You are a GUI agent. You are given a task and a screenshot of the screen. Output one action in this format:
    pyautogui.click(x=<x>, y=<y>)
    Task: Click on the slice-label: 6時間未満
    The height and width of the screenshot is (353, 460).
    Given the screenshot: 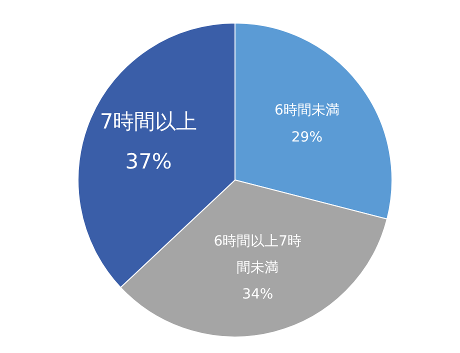 What is the action you would take?
    pyautogui.click(x=307, y=110)
    